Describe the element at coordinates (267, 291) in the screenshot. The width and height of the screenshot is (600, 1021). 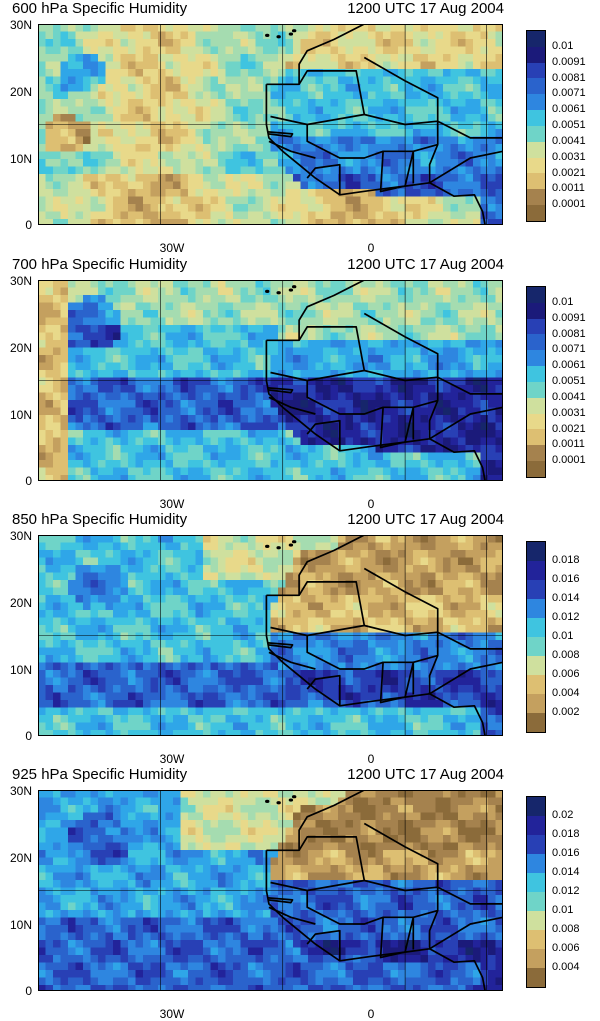
I see `island` at that location.